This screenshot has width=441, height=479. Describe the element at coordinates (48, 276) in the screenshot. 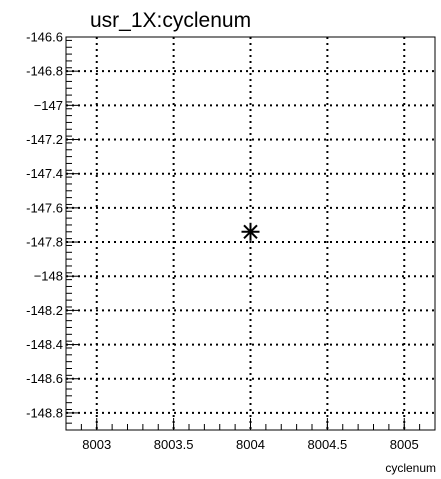

I see `y-tick-label: −148` at that location.